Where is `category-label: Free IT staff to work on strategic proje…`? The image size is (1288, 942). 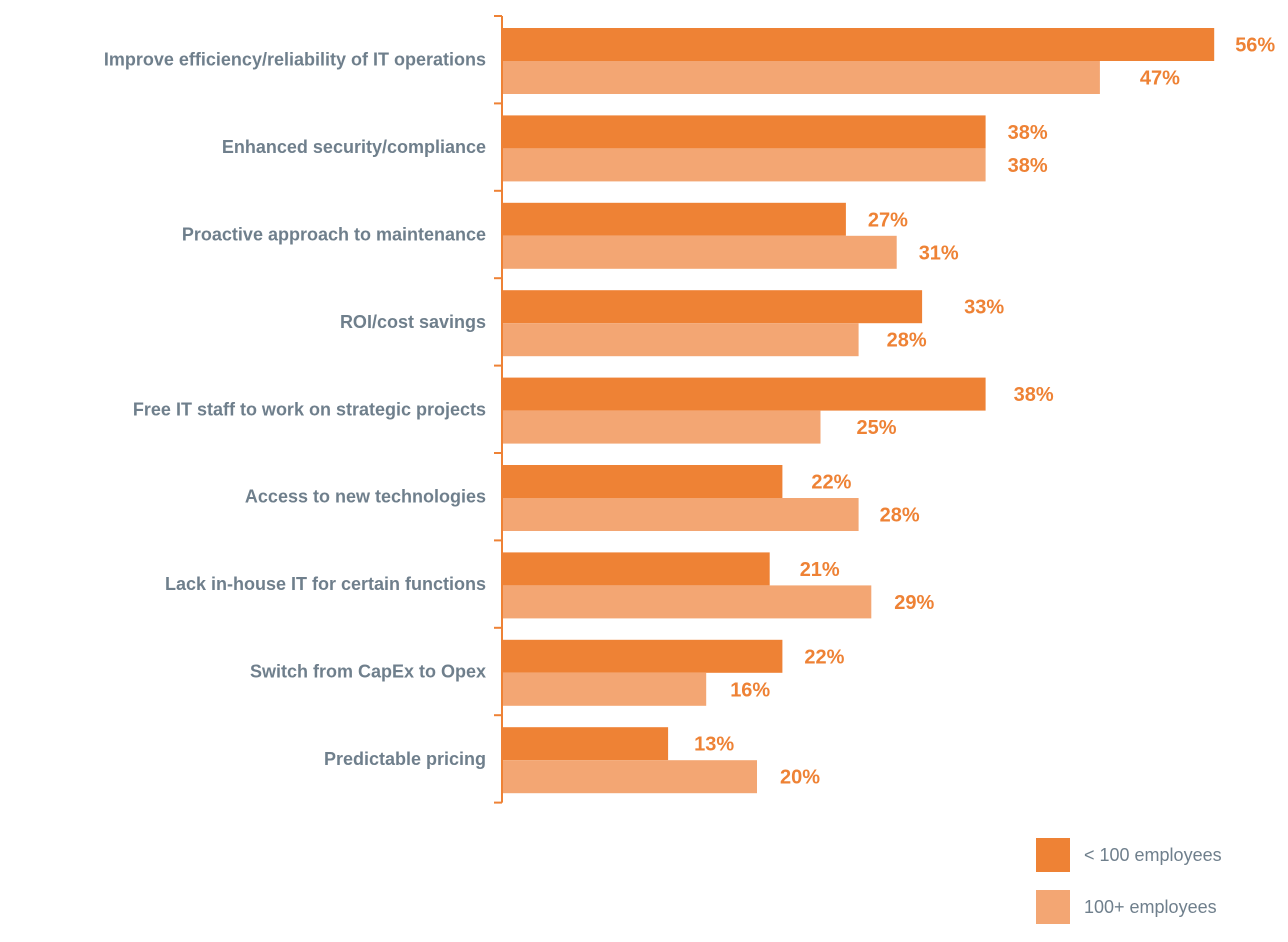
category-label: Free IT staff to work on strategic proje… is located at coordinates (309, 409).